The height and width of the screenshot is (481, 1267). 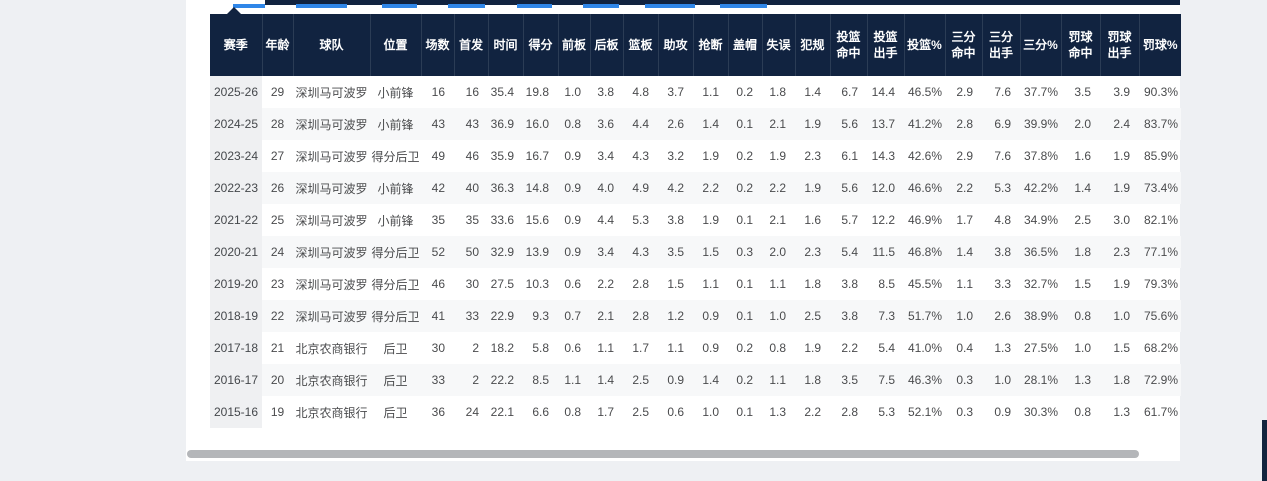 What do you see at coordinates (1160, 45) in the screenshot?
I see `column-header-25: 罚球%` at bounding box center [1160, 45].